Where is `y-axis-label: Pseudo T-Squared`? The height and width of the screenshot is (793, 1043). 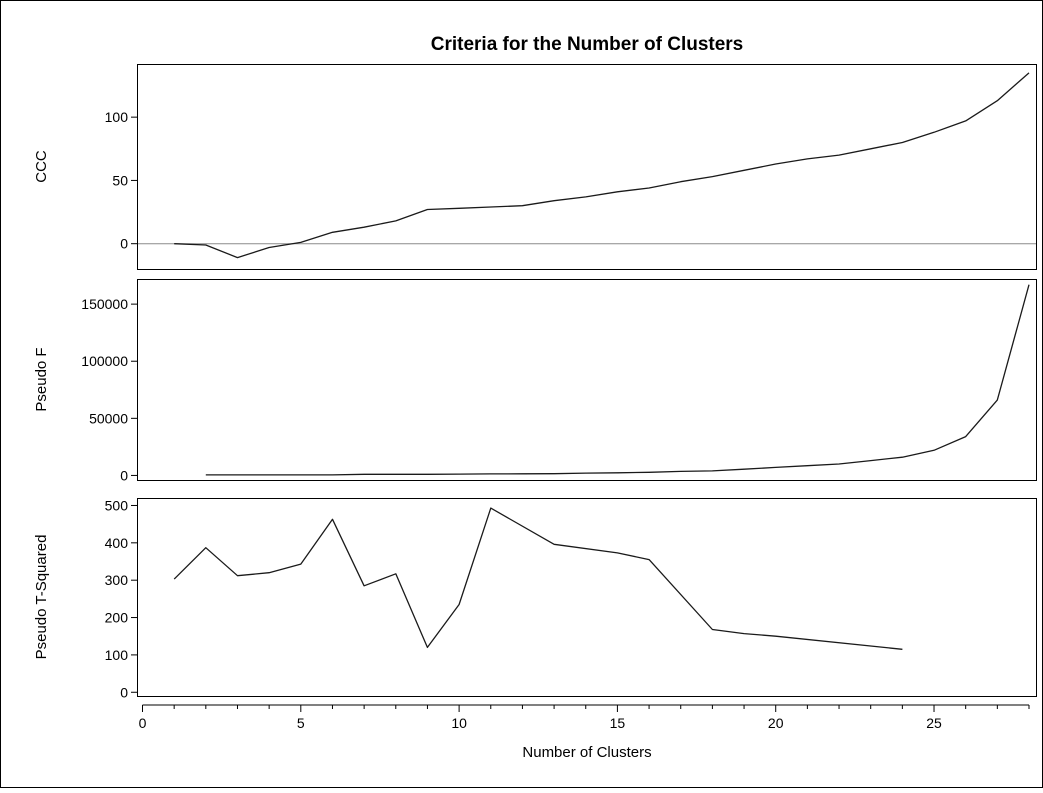 y-axis-label: Pseudo T-Squared is located at coordinates (41, 597).